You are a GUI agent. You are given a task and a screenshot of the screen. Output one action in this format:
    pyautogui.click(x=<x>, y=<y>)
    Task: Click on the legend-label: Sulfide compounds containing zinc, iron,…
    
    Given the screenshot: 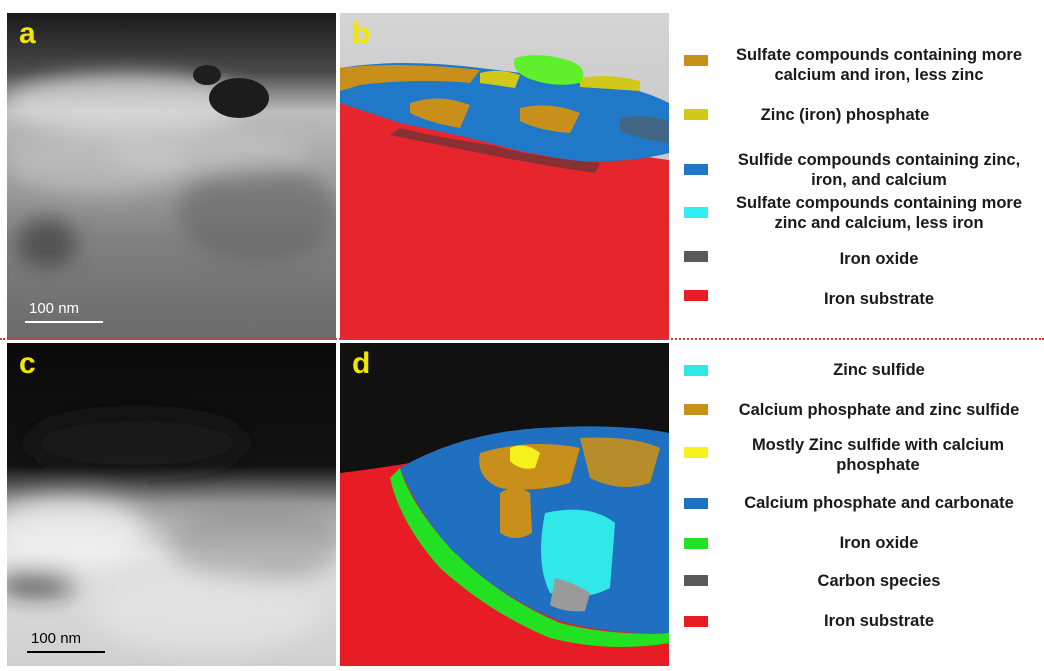 What is the action you would take?
    pyautogui.click(x=879, y=170)
    